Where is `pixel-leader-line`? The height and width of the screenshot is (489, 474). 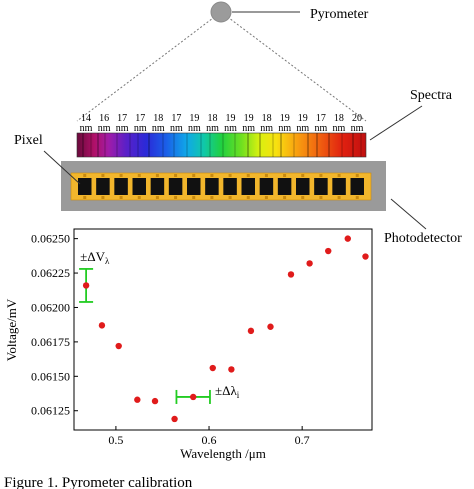
pixel-leader-line is located at coordinates (62, 167).